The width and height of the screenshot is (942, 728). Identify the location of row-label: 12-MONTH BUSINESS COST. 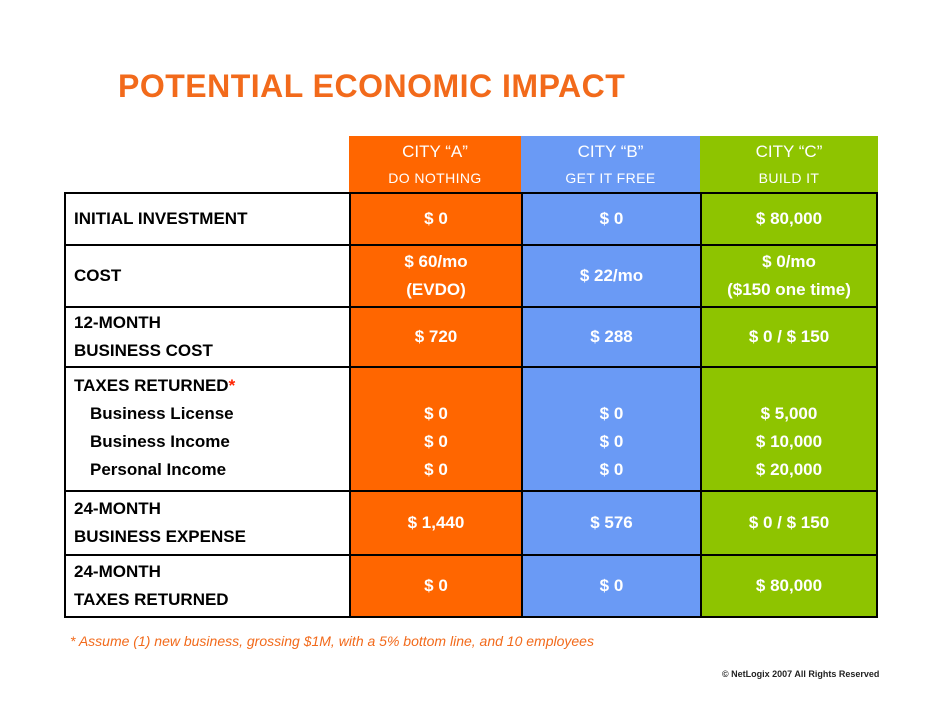
(207, 337).